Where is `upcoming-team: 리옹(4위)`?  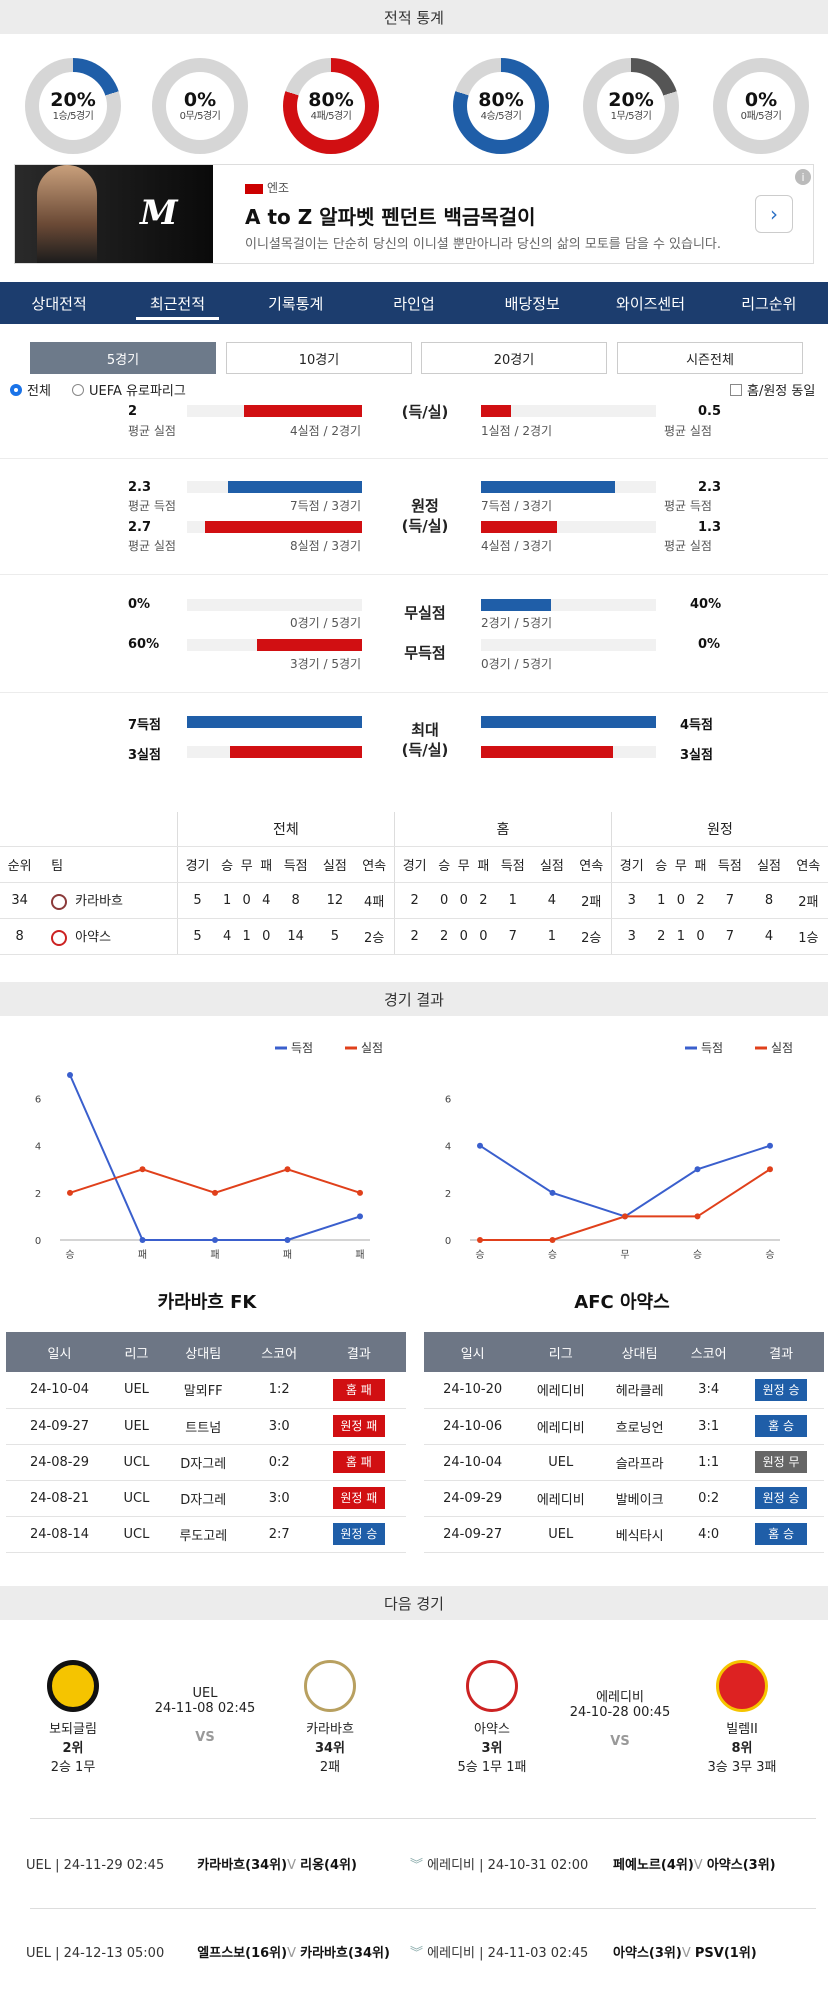
upcoming-team: 리옹(4위) is located at coordinates (328, 1865).